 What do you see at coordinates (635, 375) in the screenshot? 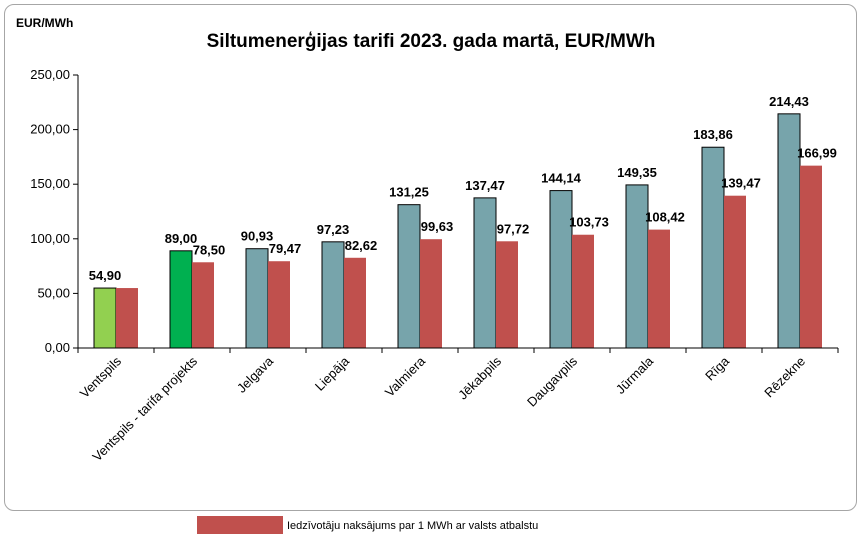
I see `x-tick-label: Jūrmala` at bounding box center [635, 375].